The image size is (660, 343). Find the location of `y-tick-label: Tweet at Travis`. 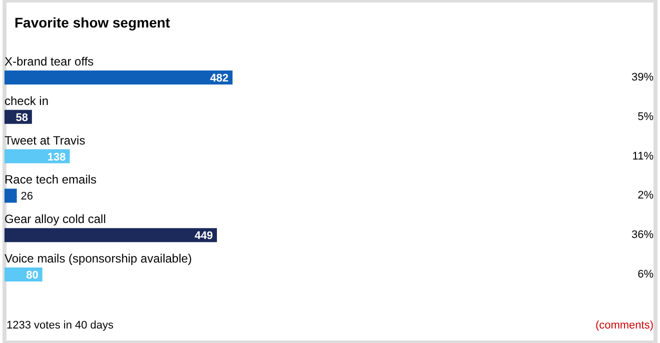

y-tick-label: Tweet at Travis is located at coordinates (45, 140).